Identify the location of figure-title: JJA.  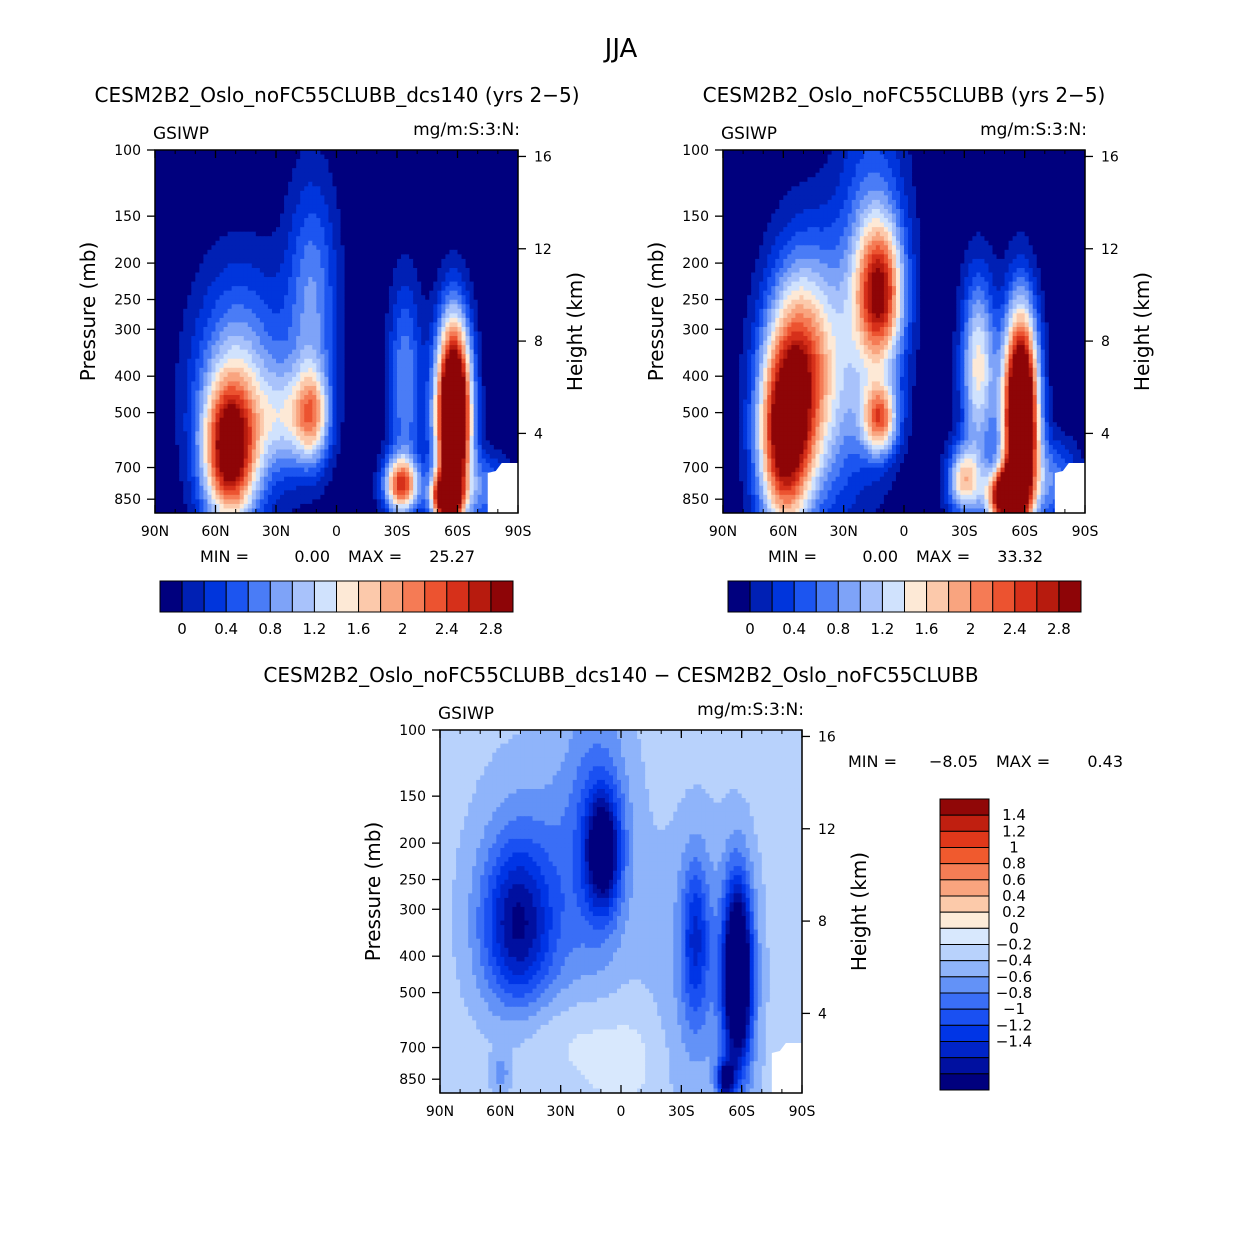
(620, 49).